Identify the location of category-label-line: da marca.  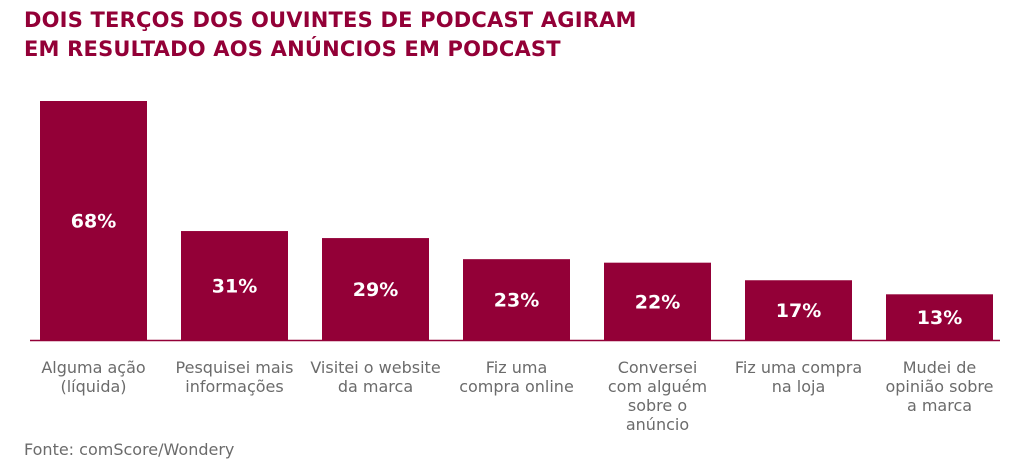
(375, 386).